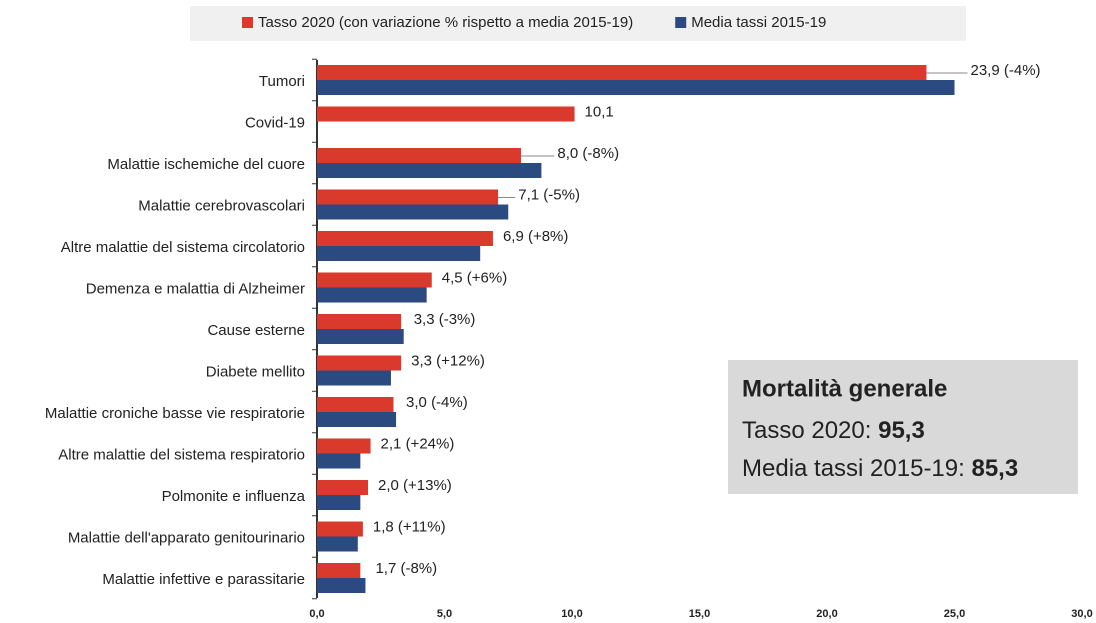  What do you see at coordinates (406, 568) in the screenshot?
I see `value-label: 1,7 (-8%)` at bounding box center [406, 568].